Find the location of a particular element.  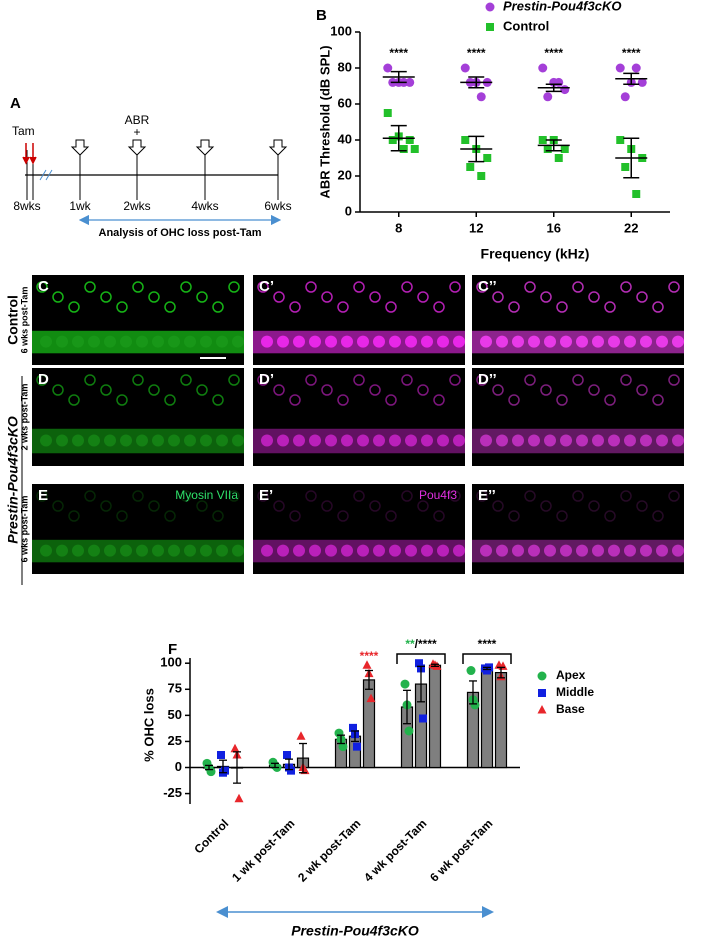

row-time-label: 6 wks post-Tam is located at coordinates (24, 320).